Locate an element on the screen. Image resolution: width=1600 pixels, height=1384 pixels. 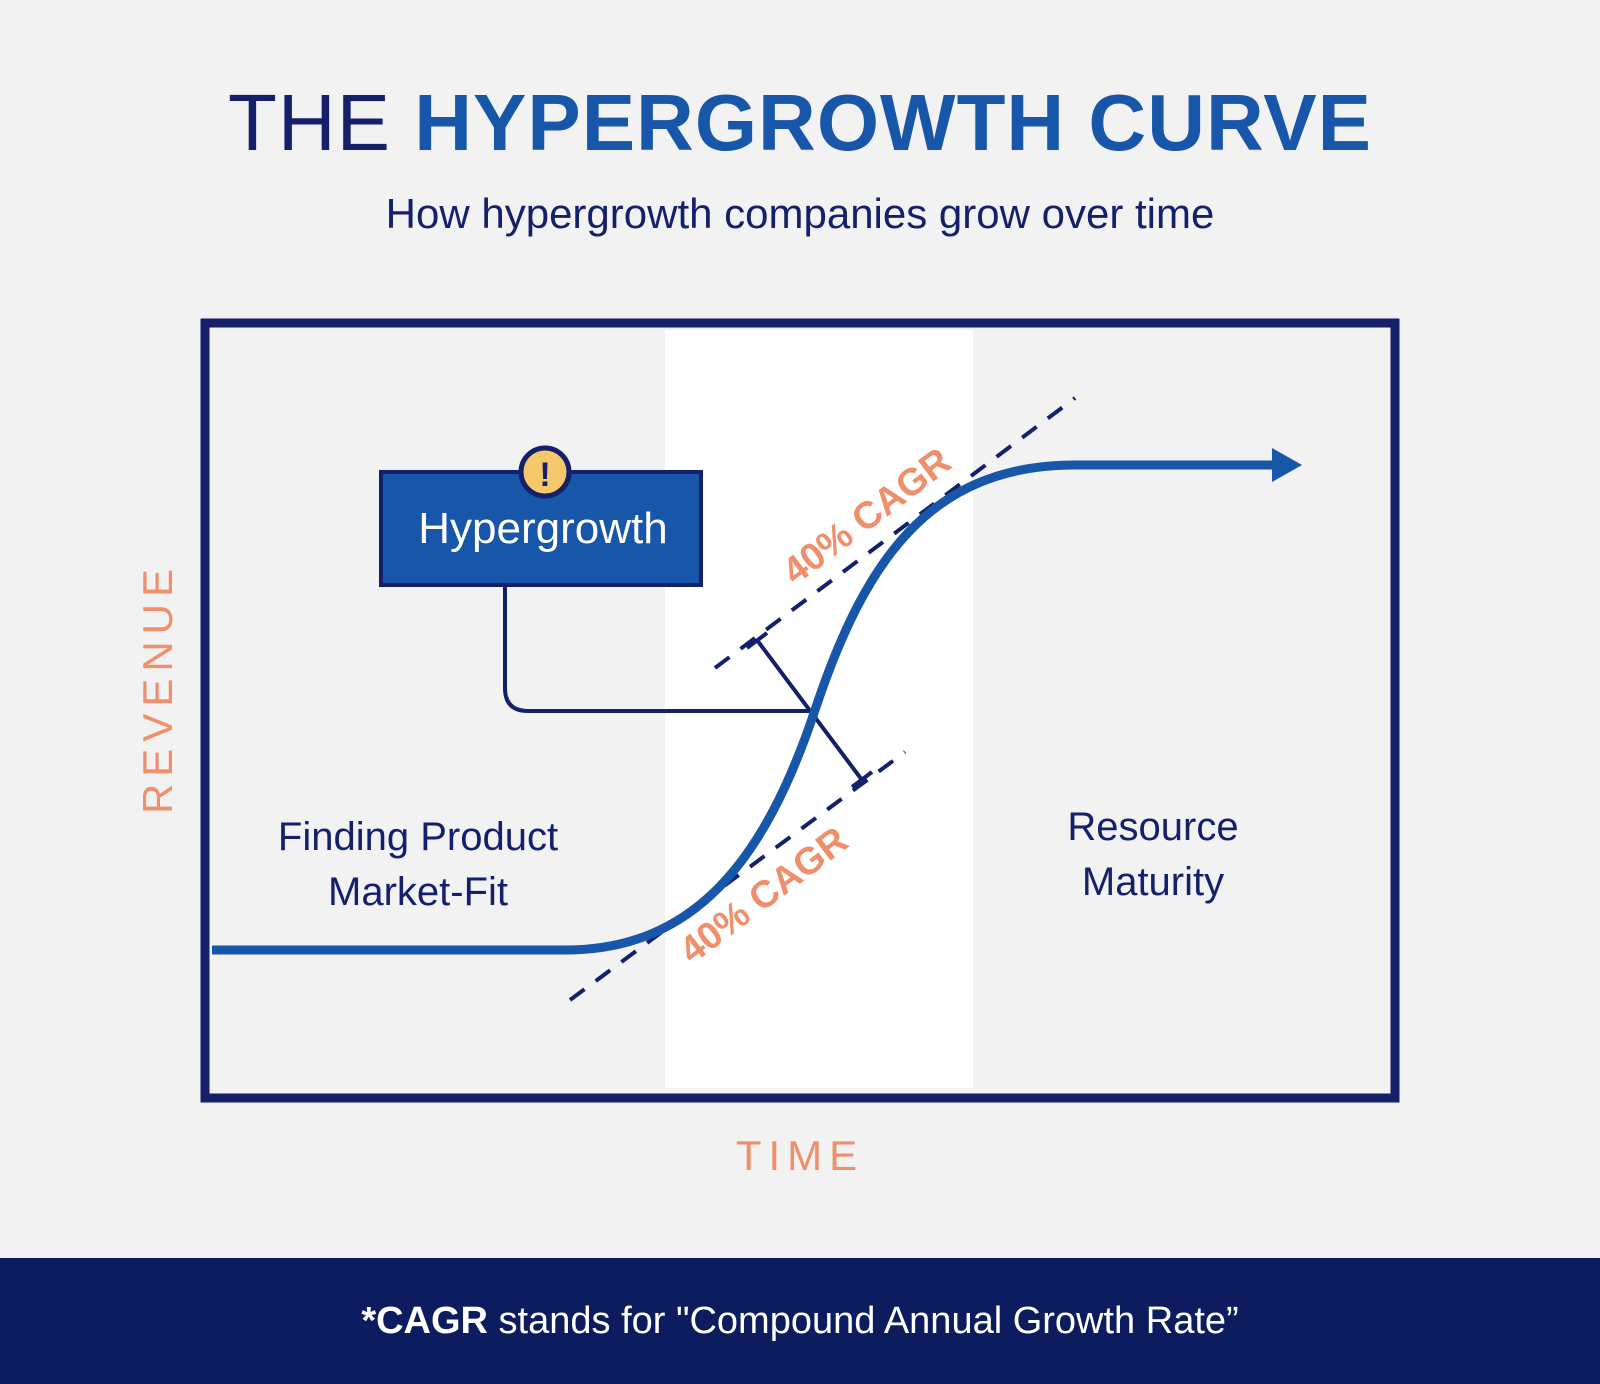
x-axis-label: TIME is located at coordinates (800, 1155).